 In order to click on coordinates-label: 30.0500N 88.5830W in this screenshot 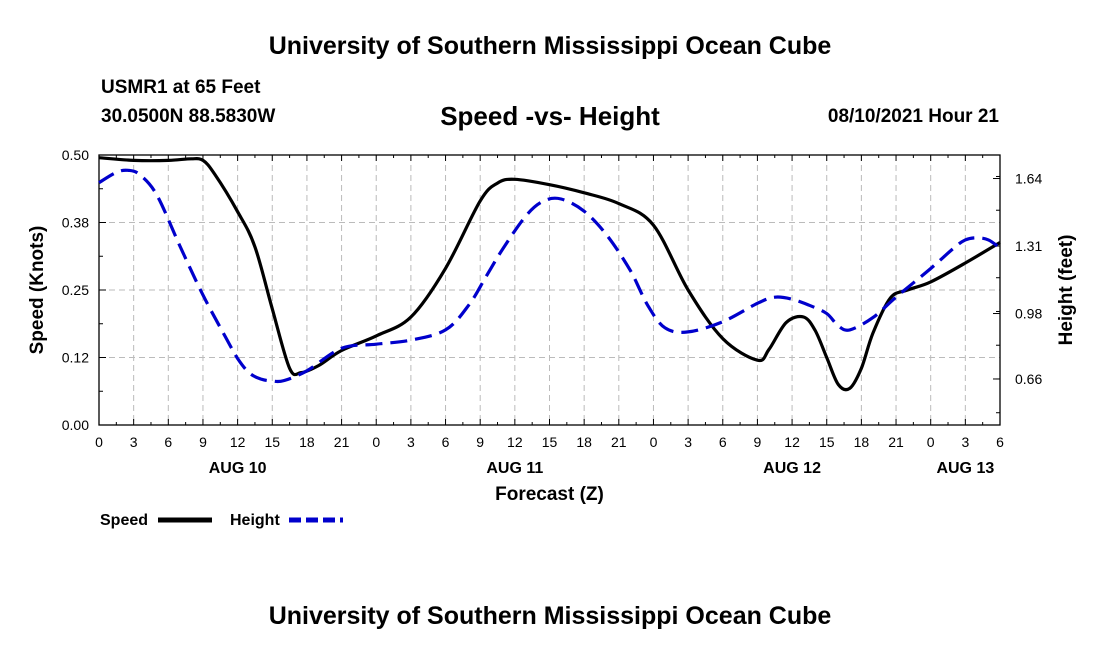, I will do `click(188, 116)`.